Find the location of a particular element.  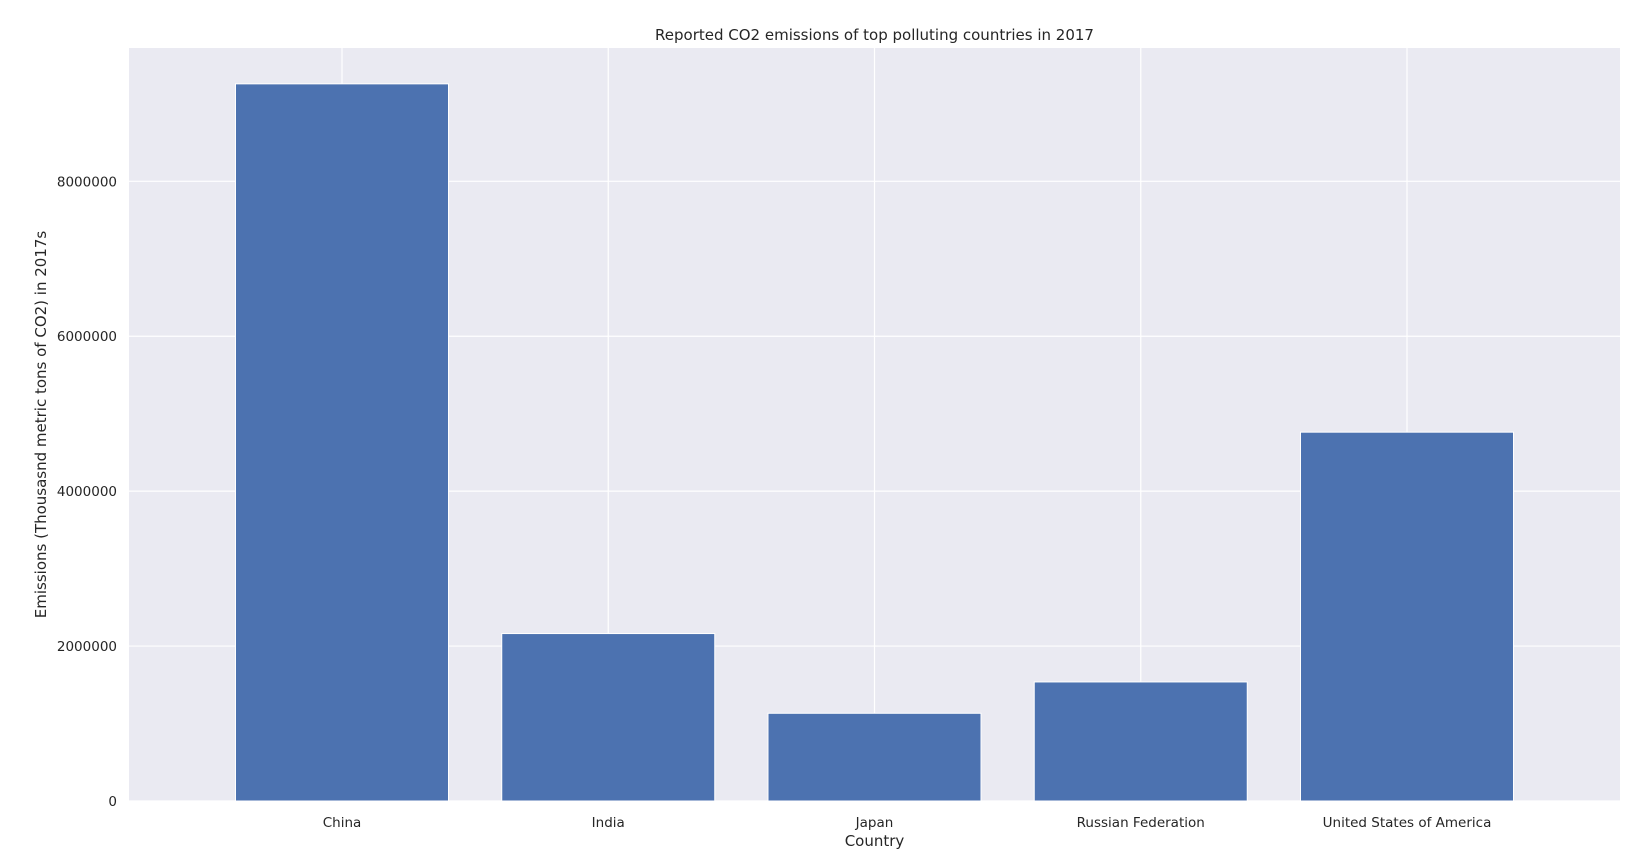

x-axis-label: Country is located at coordinates (875, 841).